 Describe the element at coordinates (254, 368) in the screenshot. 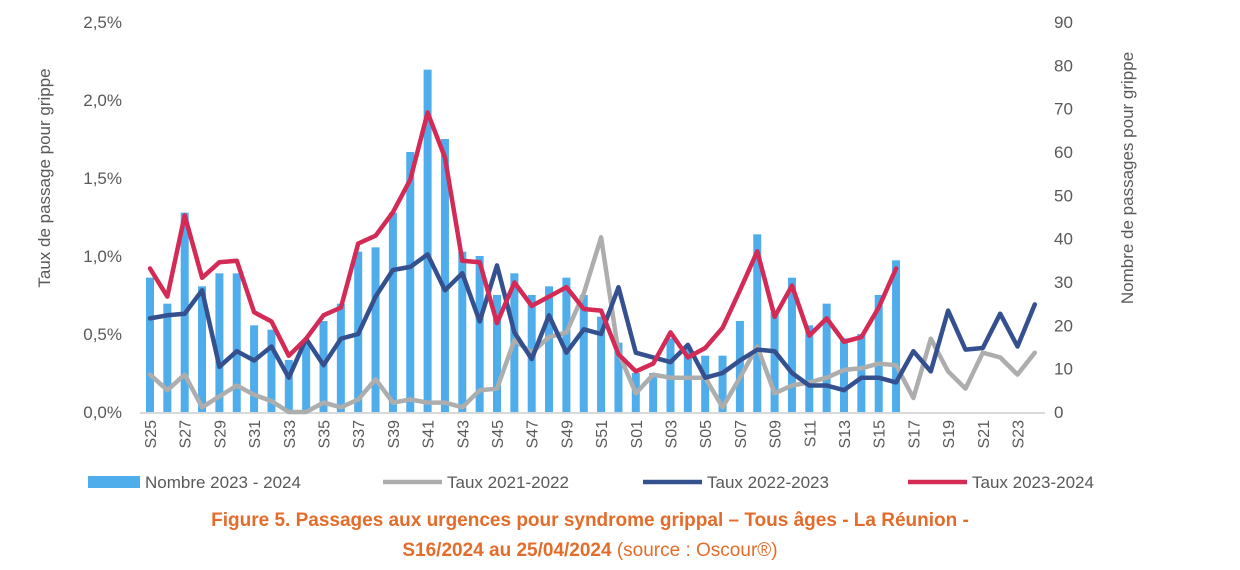

I see `bar-S31` at that location.